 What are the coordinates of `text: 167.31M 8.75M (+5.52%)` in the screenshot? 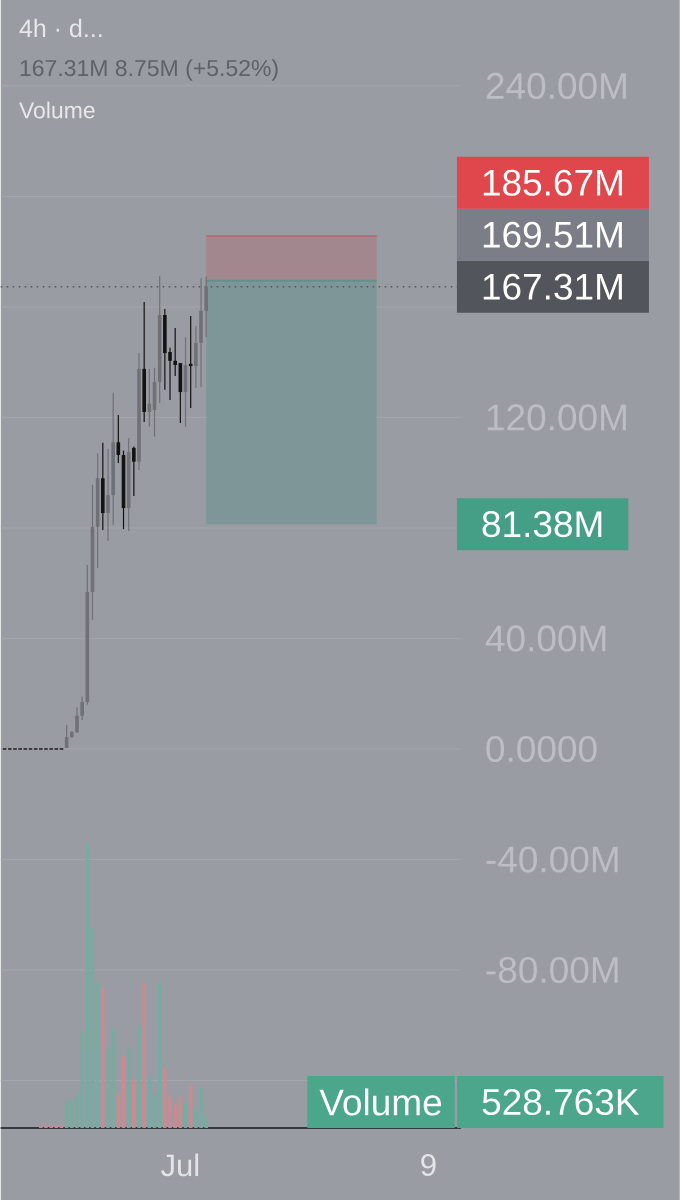 It's located at (149, 70).